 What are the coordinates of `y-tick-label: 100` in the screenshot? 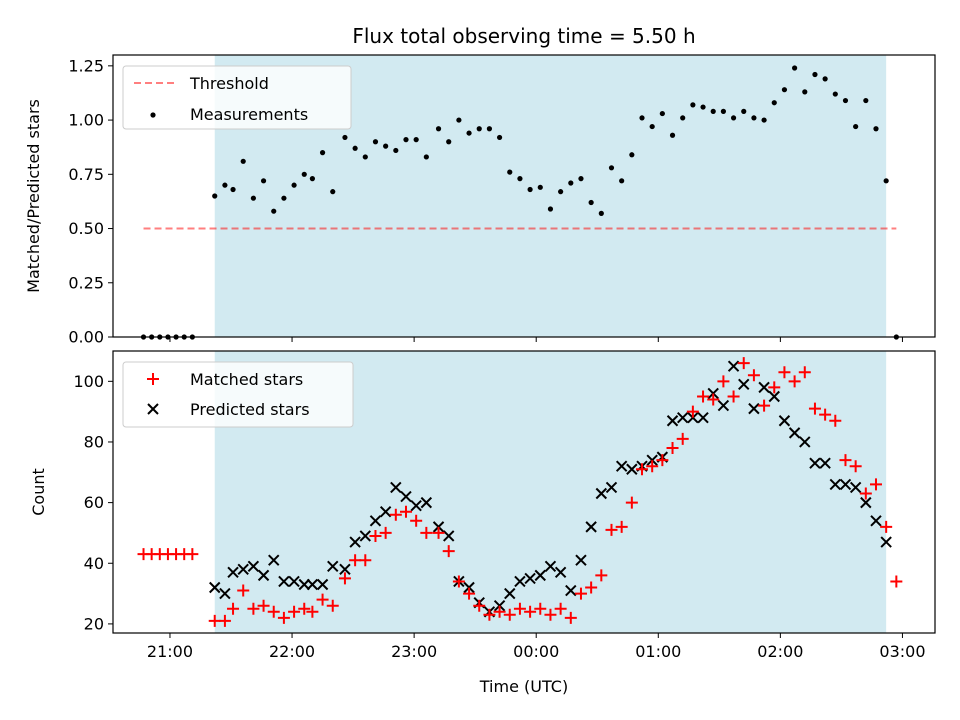 It's located at (88, 381).